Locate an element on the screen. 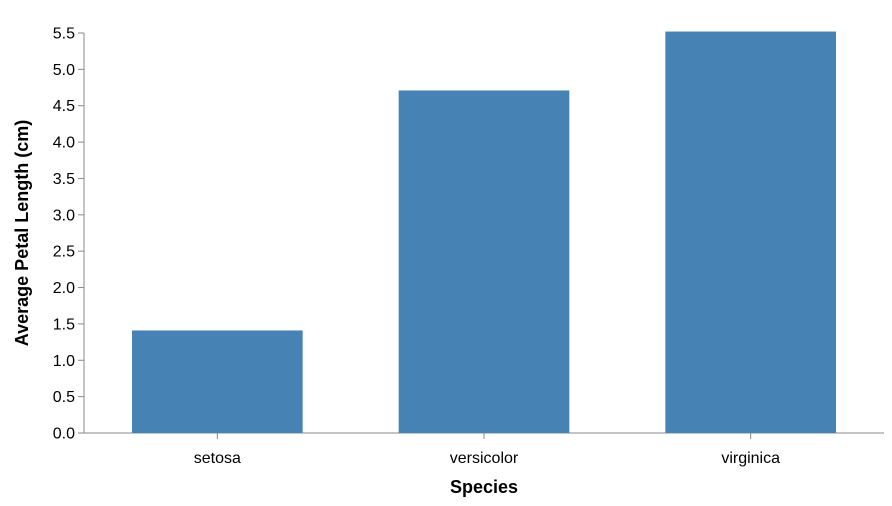  x-tick-label: virginica is located at coordinates (750, 458).